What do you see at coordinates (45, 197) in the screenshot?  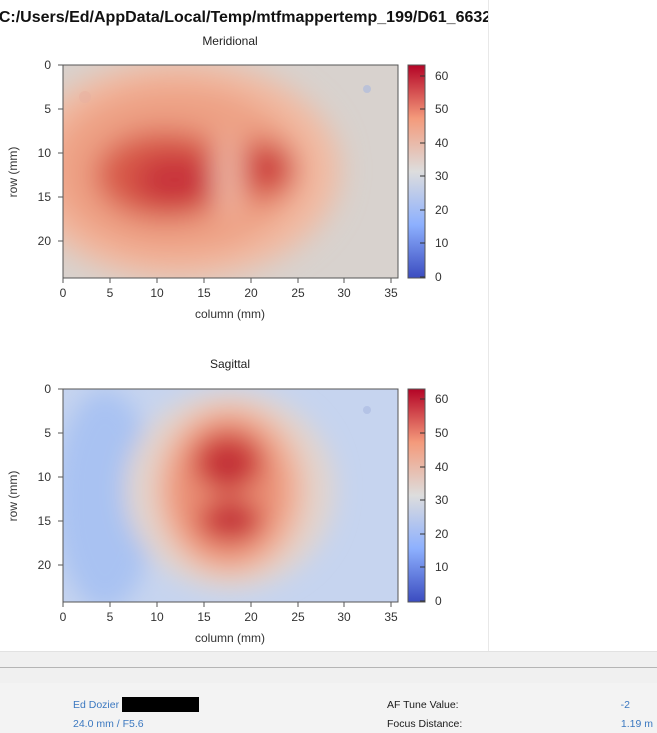 I see `meridional-ytick: 15` at bounding box center [45, 197].